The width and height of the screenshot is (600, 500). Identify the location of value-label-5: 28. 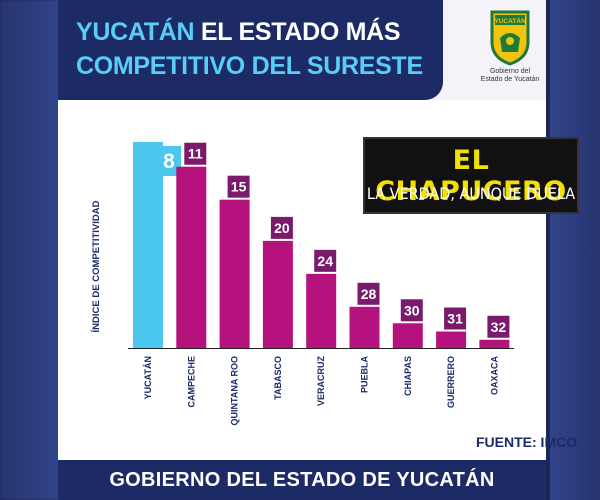
(369, 294).